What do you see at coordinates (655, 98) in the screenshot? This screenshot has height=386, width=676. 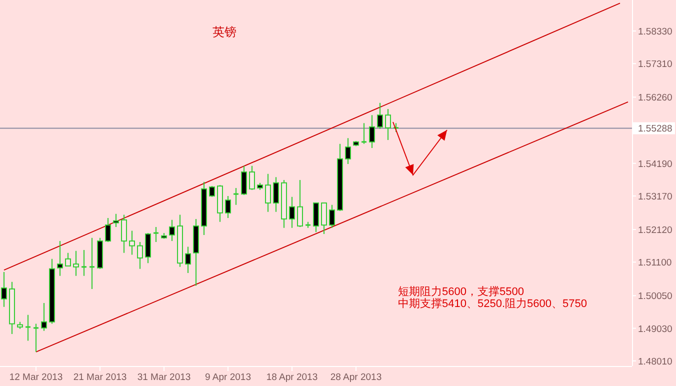 I see `y-tick-label: 1.56260` at bounding box center [655, 98].